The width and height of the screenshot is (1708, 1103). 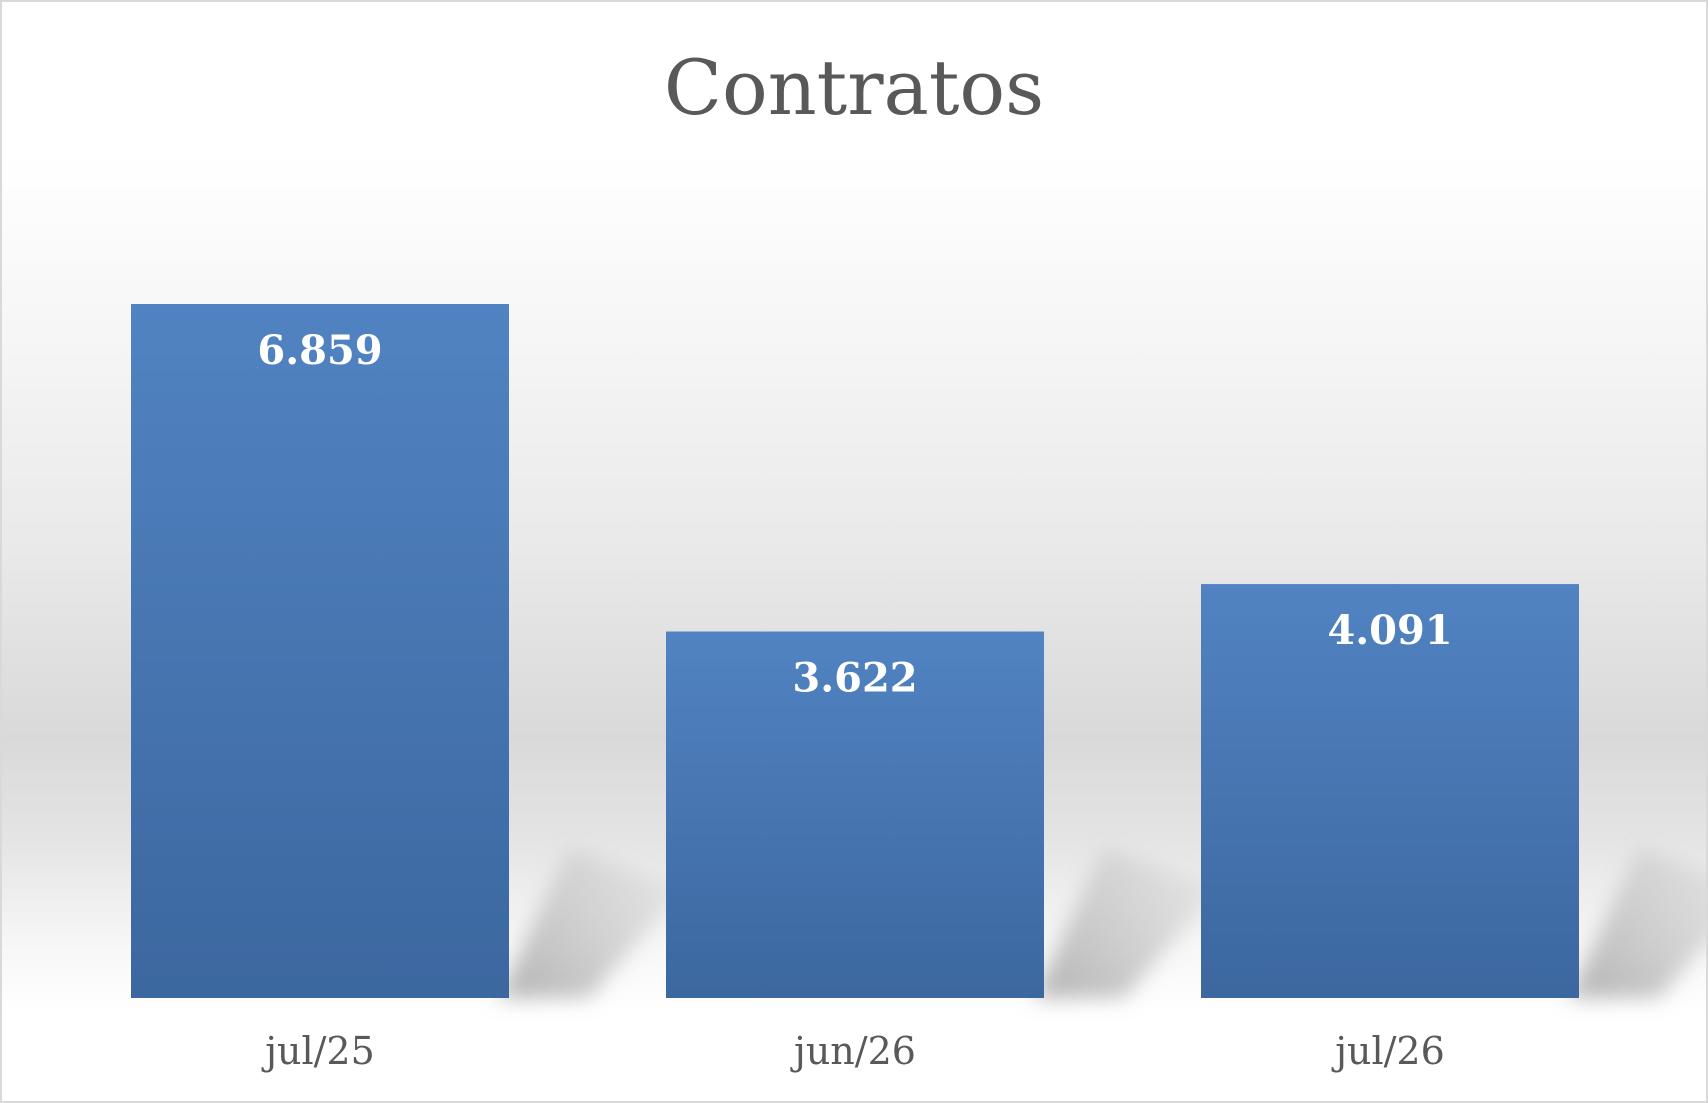 What do you see at coordinates (1388, 1051) in the screenshot?
I see `x-tick-label: jul/26` at bounding box center [1388, 1051].